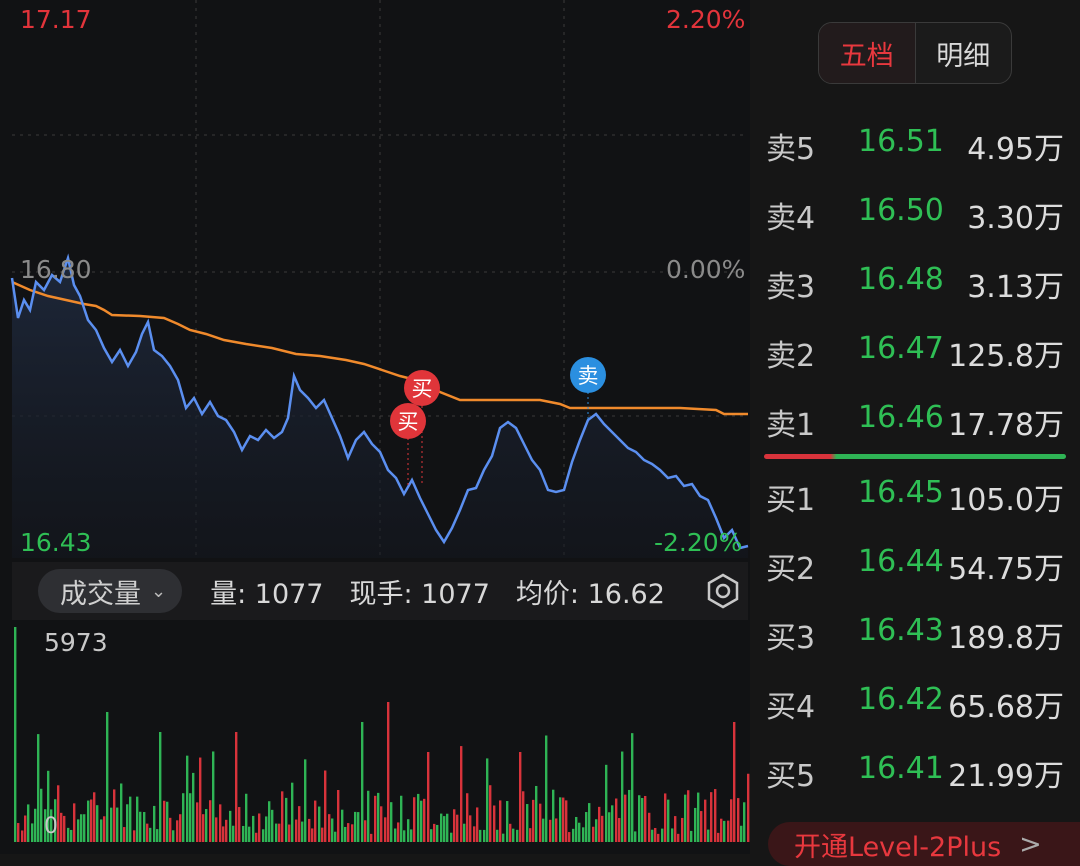 The height and width of the screenshot is (866, 1080). I want to click on ask-level-name: 卖1, so click(791, 425).